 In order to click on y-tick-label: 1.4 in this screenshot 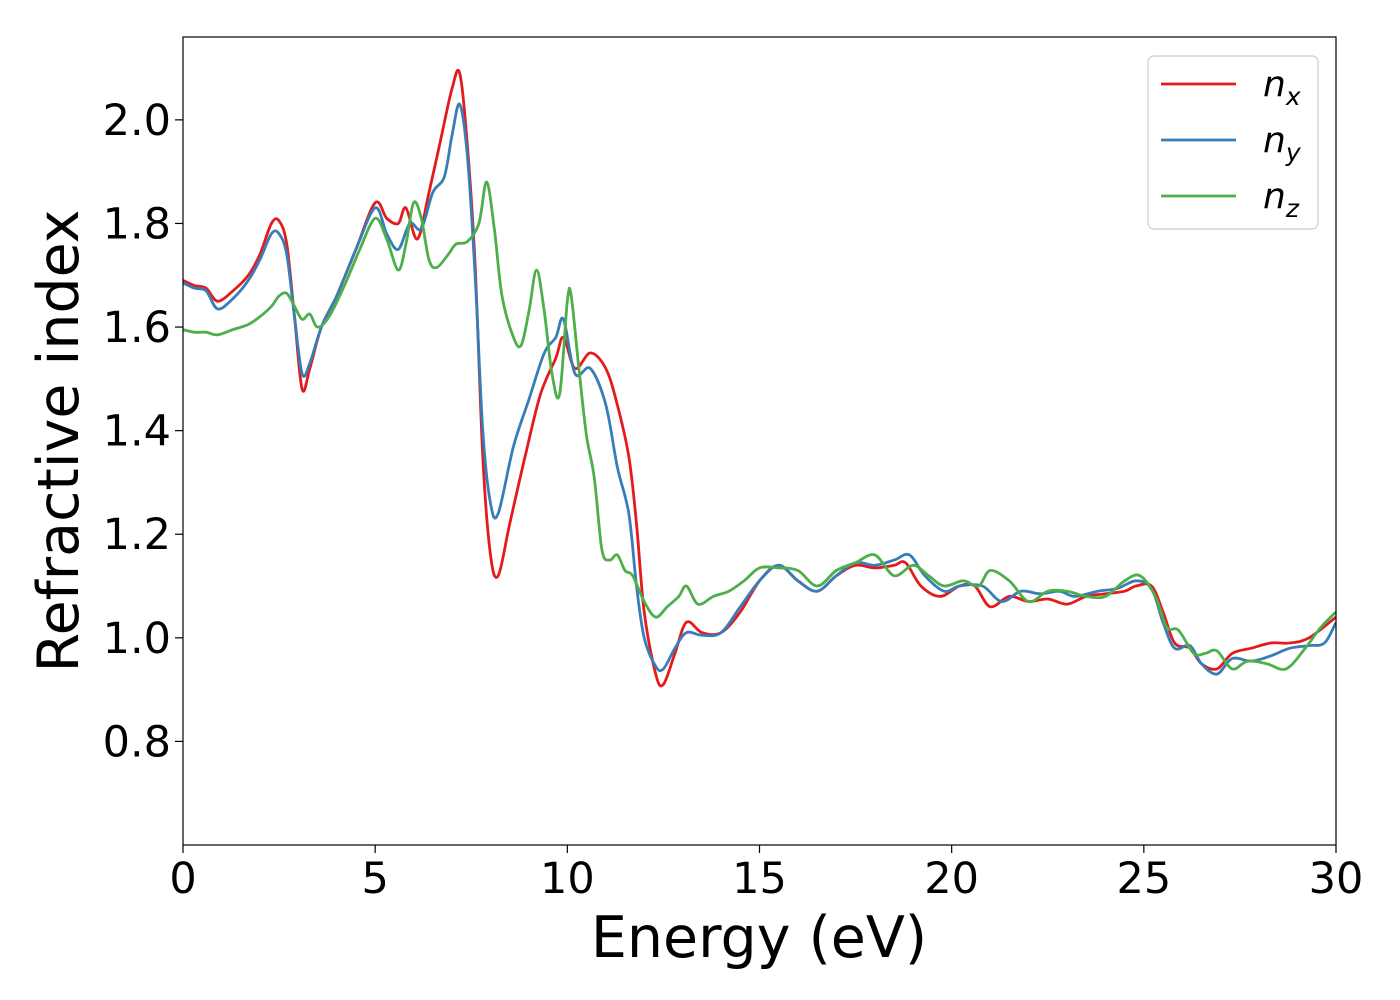, I will do `click(137, 432)`.